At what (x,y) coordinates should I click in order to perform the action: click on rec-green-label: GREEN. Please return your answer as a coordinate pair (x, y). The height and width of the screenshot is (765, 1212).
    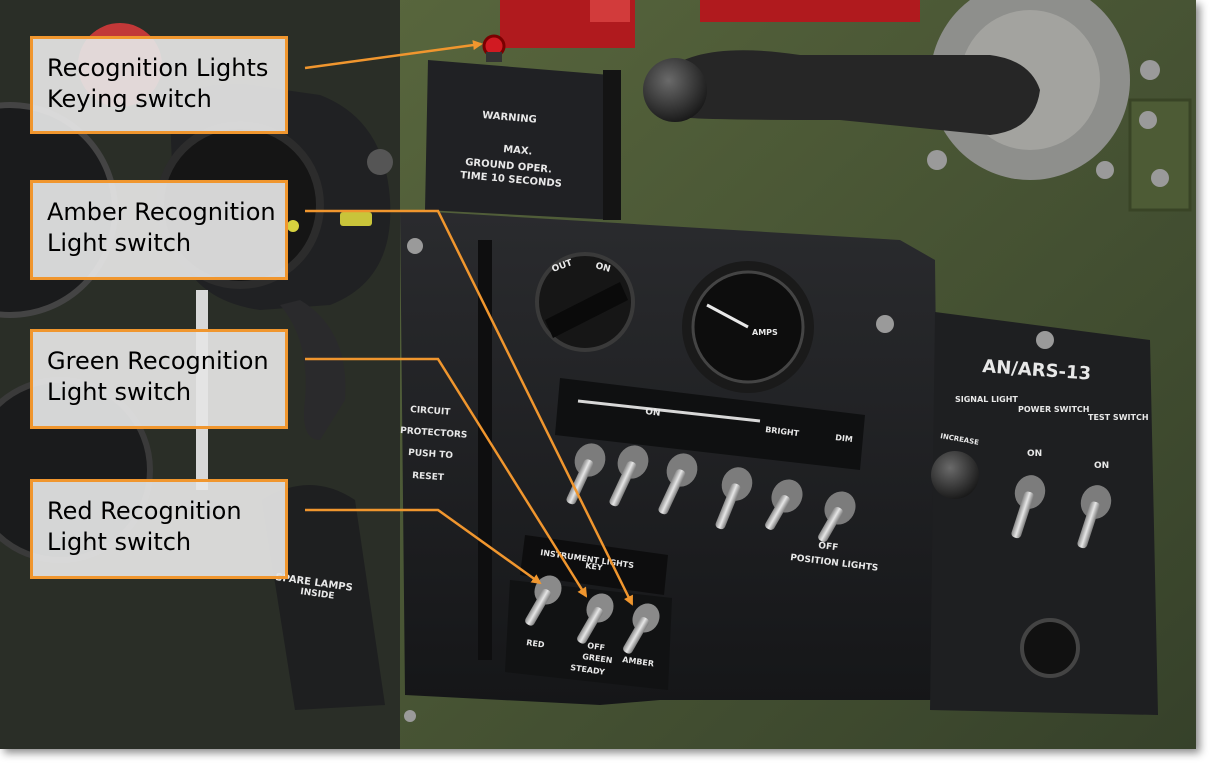
    Looking at the image, I should click on (597, 658).